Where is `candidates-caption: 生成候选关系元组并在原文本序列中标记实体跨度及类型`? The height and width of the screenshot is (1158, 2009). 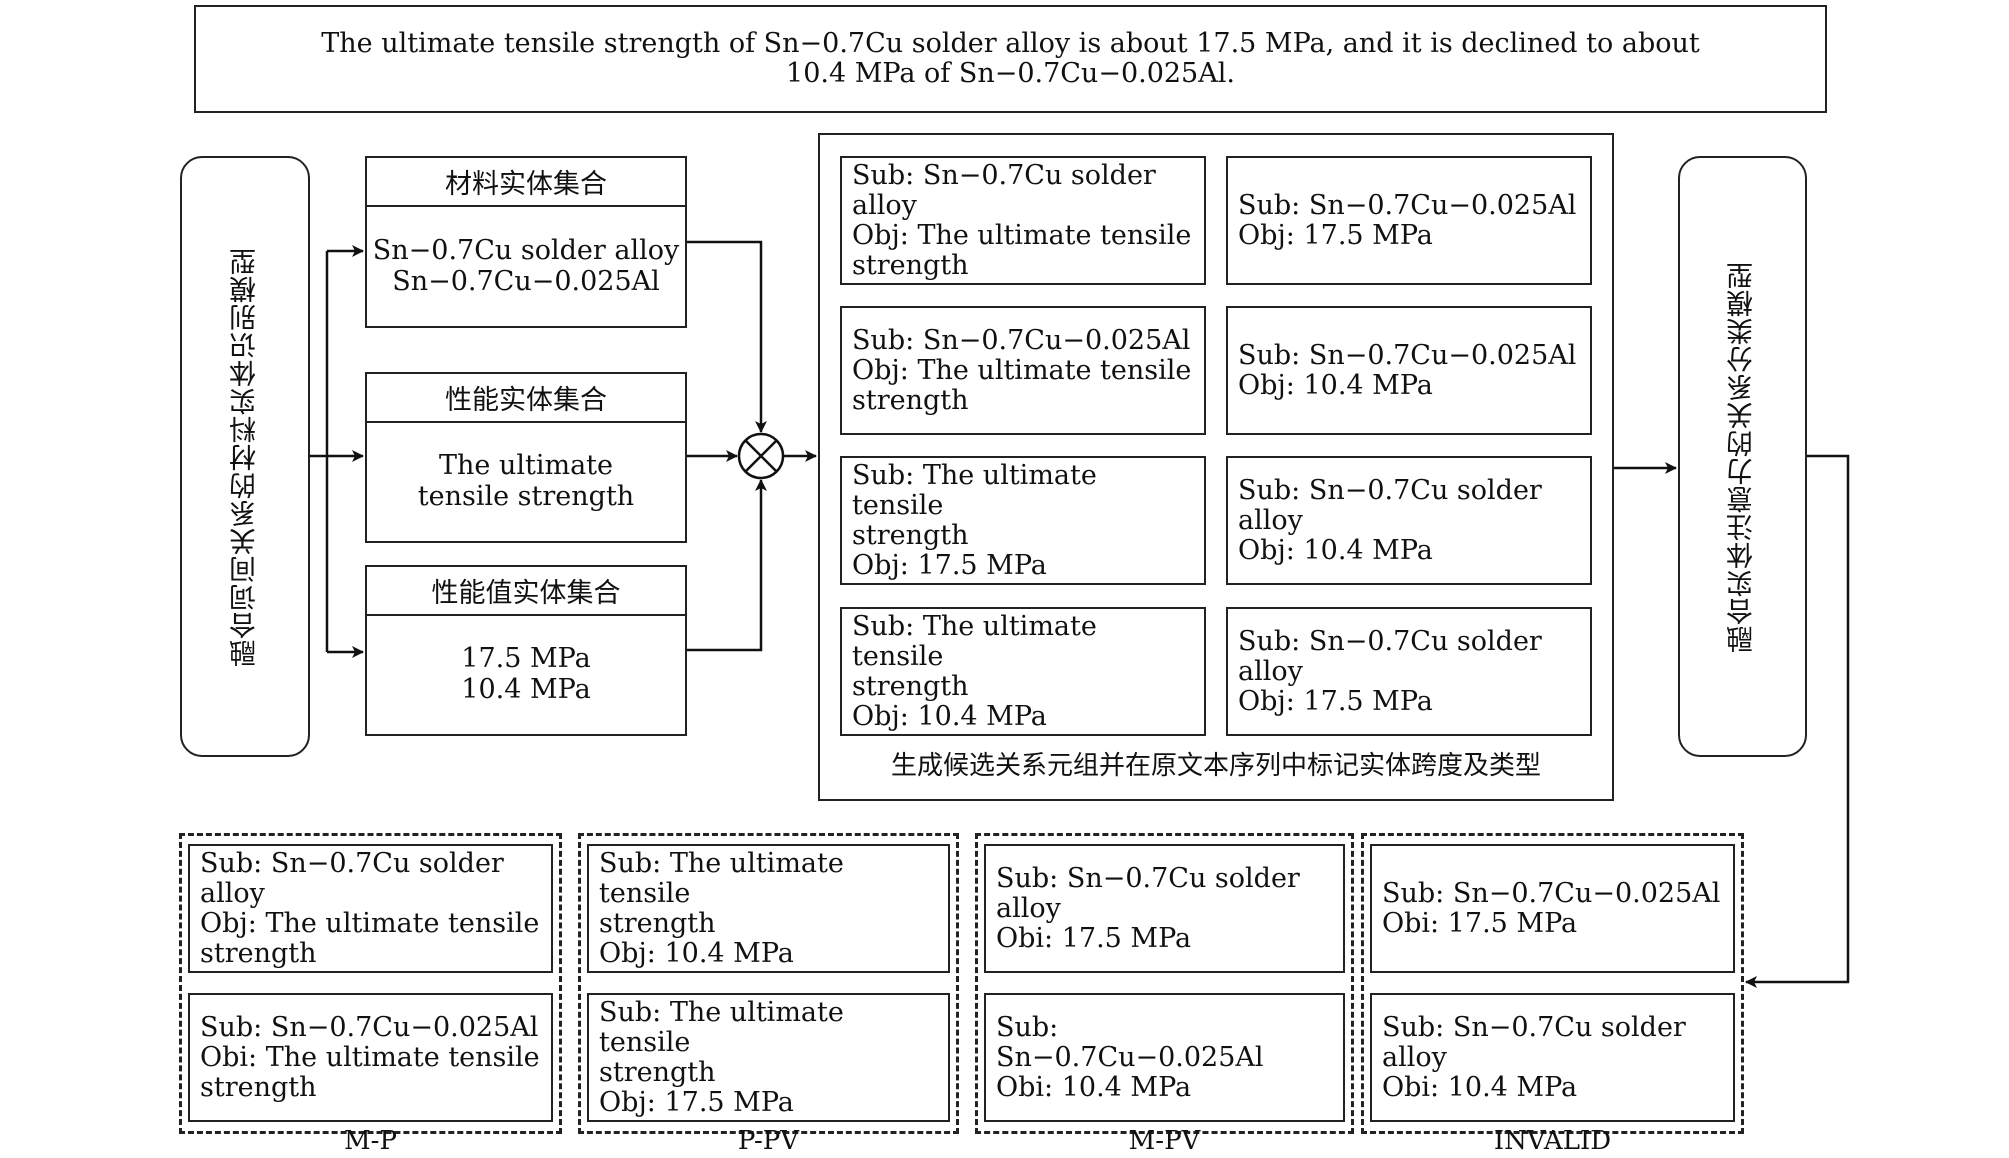 candidates-caption: 生成候选关系元组并在原文本序列中标记实体跨度及类型 is located at coordinates (1215, 766).